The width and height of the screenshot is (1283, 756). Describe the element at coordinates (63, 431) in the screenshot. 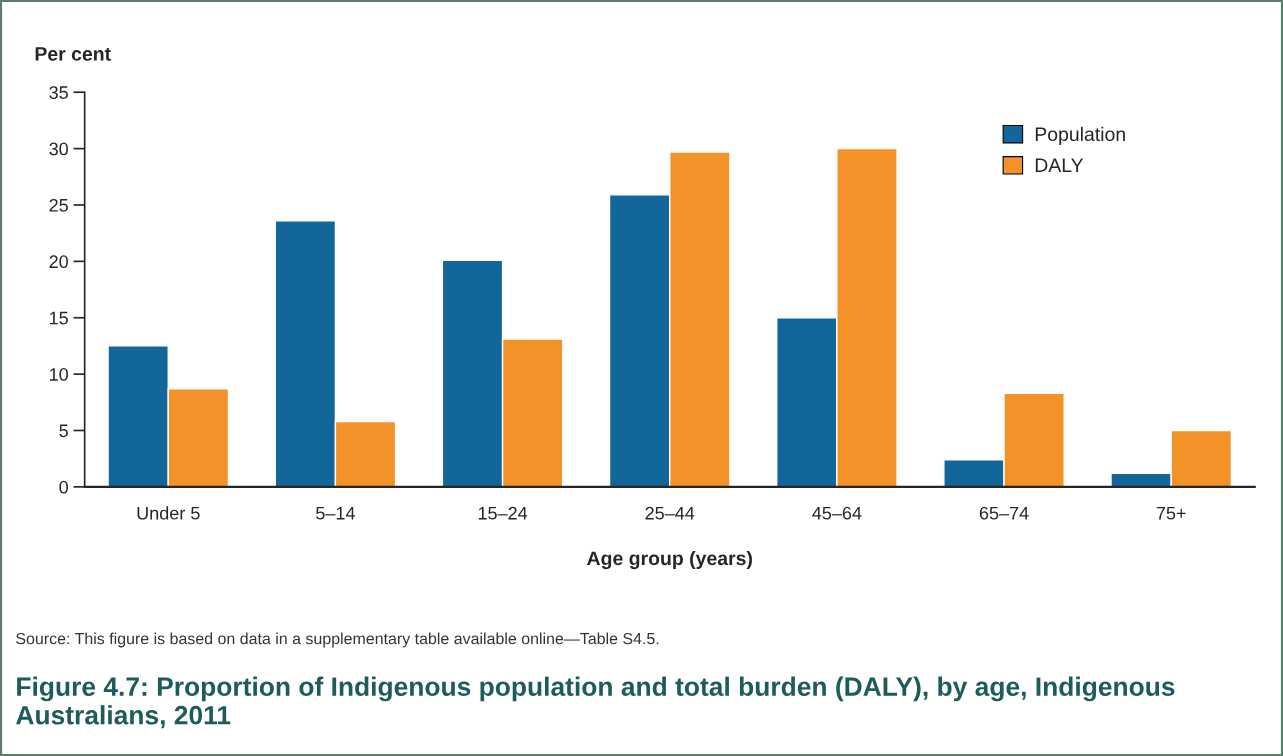

I see `y-tick-label: 5` at that location.